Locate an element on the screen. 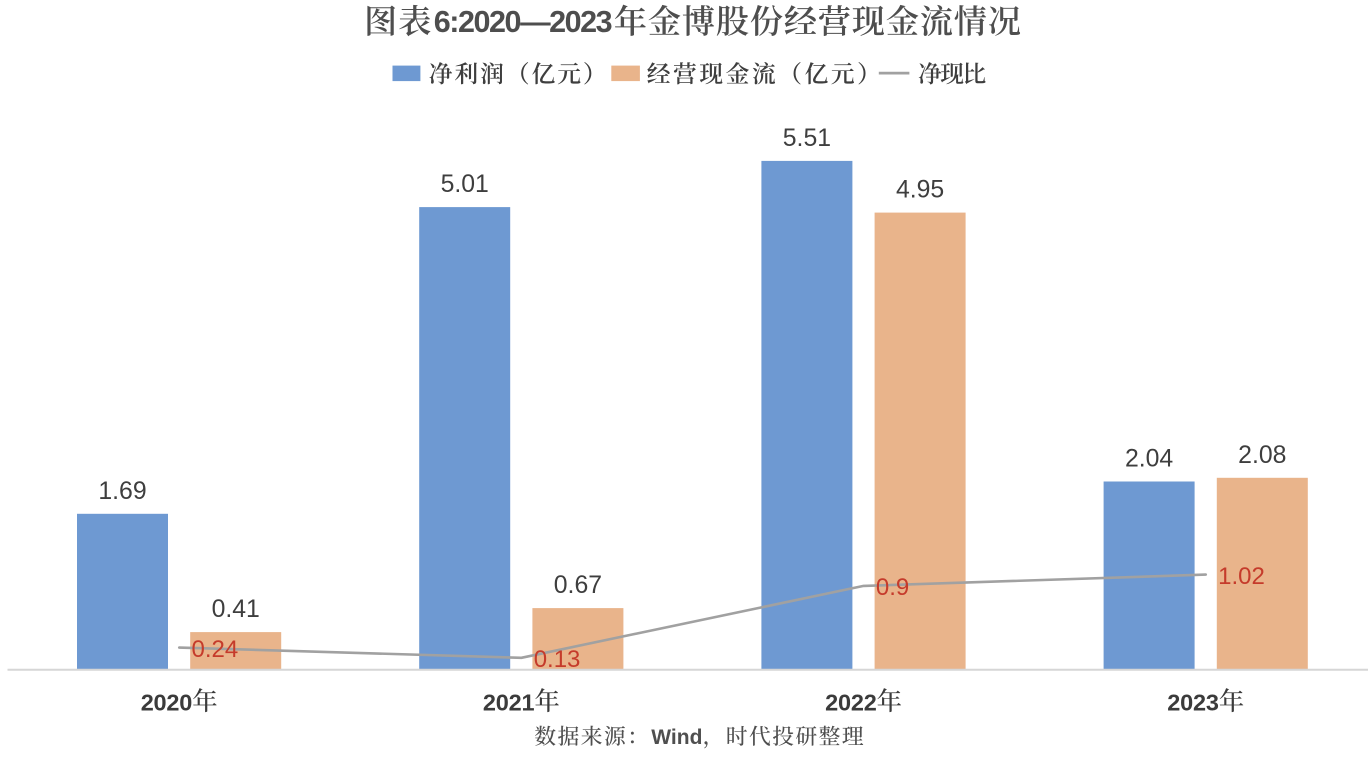  svg-text: 0.13 is located at coordinates (557, 659).